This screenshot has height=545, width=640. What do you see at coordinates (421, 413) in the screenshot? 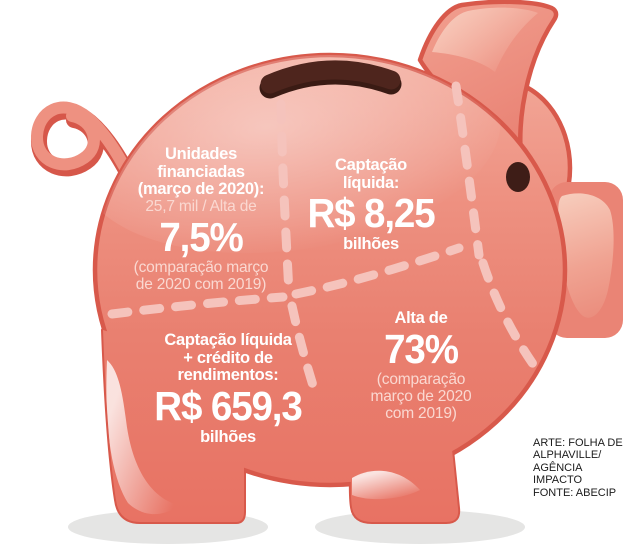
I see `stat-note-line: com 2019)` at bounding box center [421, 413].